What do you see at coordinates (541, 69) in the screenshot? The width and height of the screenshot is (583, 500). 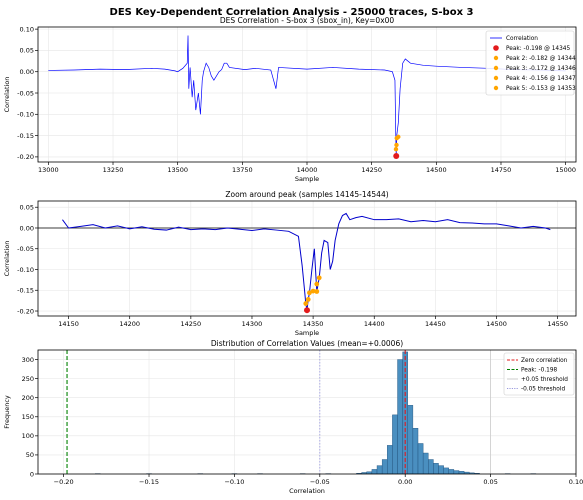 I see `legend-label: Peak 3: -0.172 @ 14346` at bounding box center [541, 69].